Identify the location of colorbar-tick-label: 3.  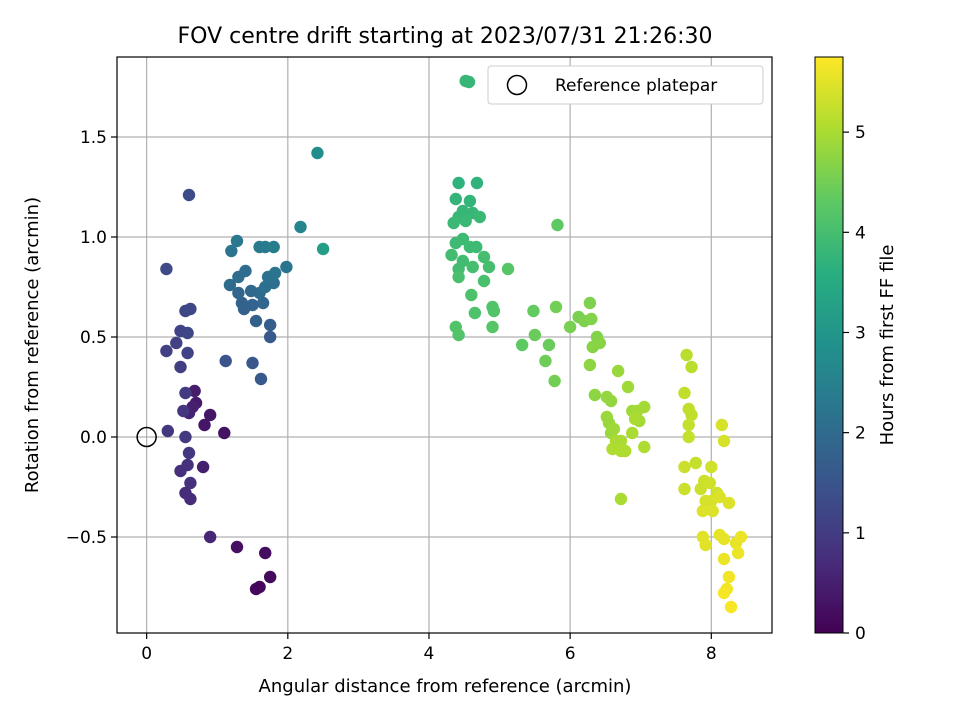
(860, 333).